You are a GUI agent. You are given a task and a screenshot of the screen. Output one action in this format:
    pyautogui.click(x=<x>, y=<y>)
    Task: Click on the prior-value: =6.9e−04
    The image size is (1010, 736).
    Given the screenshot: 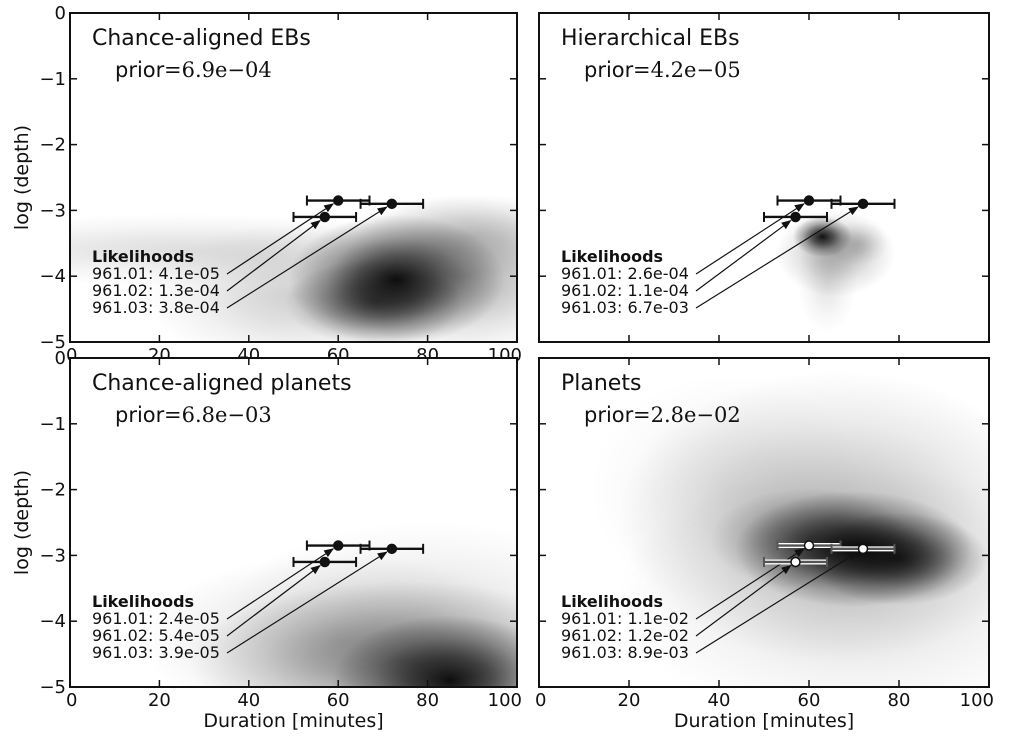 What is the action you would take?
    pyautogui.click(x=218, y=70)
    